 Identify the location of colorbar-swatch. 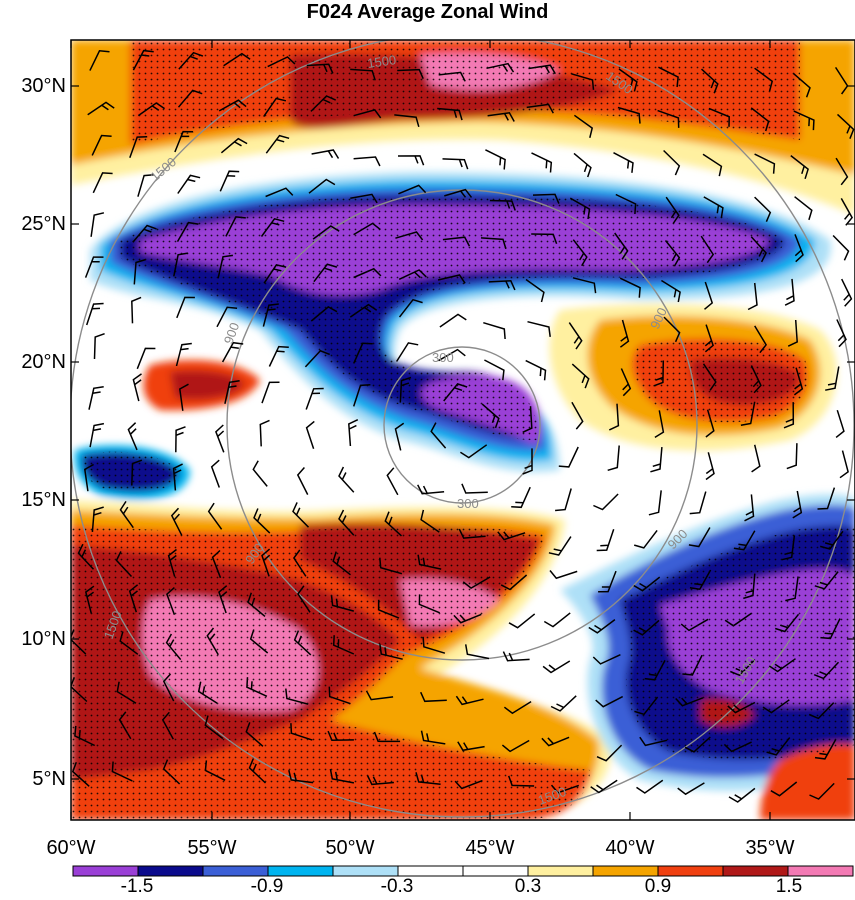
(495, 871).